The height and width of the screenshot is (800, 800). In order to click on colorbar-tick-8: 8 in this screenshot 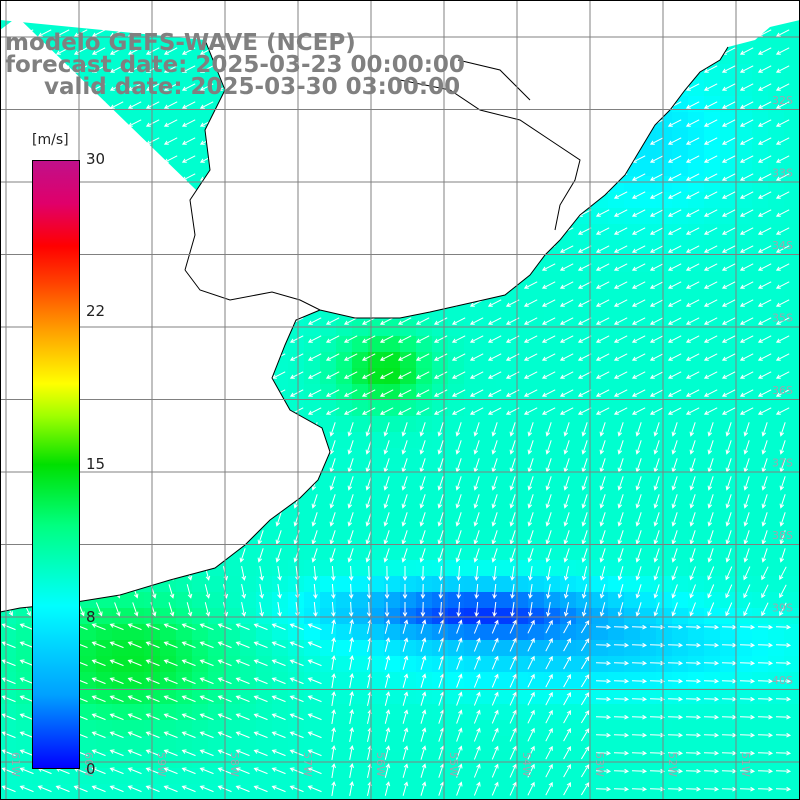, I will do `click(91, 617)`.